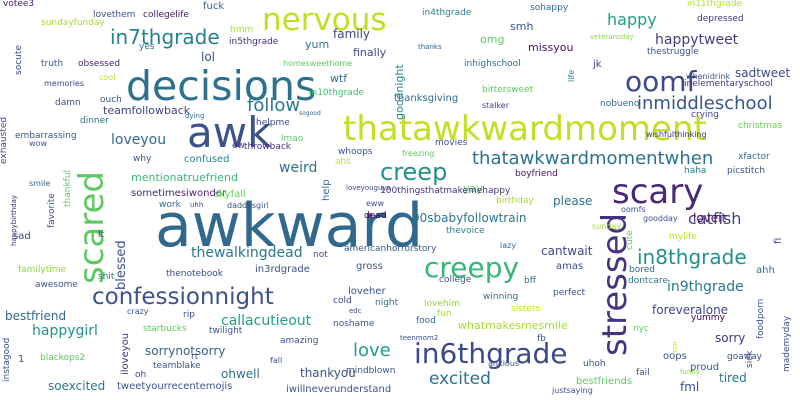 This screenshot has width=800, height=400. Describe the element at coordinates (165, 37) in the screenshot. I see `word-in7thgrade: in7thgrade` at that location.